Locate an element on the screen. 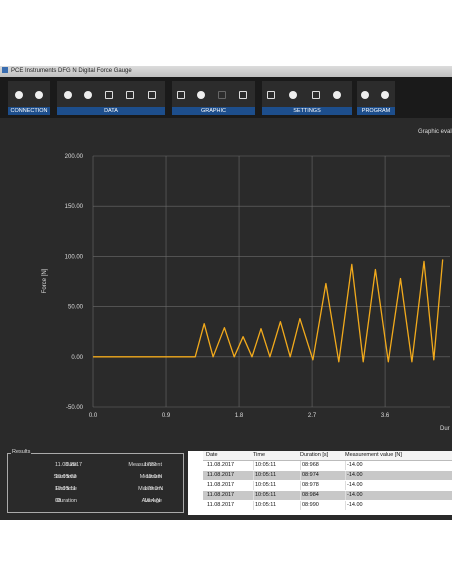 Image resolution: width=452 pixels, height=584 pixels. save-button is located at coordinates (152, 95).